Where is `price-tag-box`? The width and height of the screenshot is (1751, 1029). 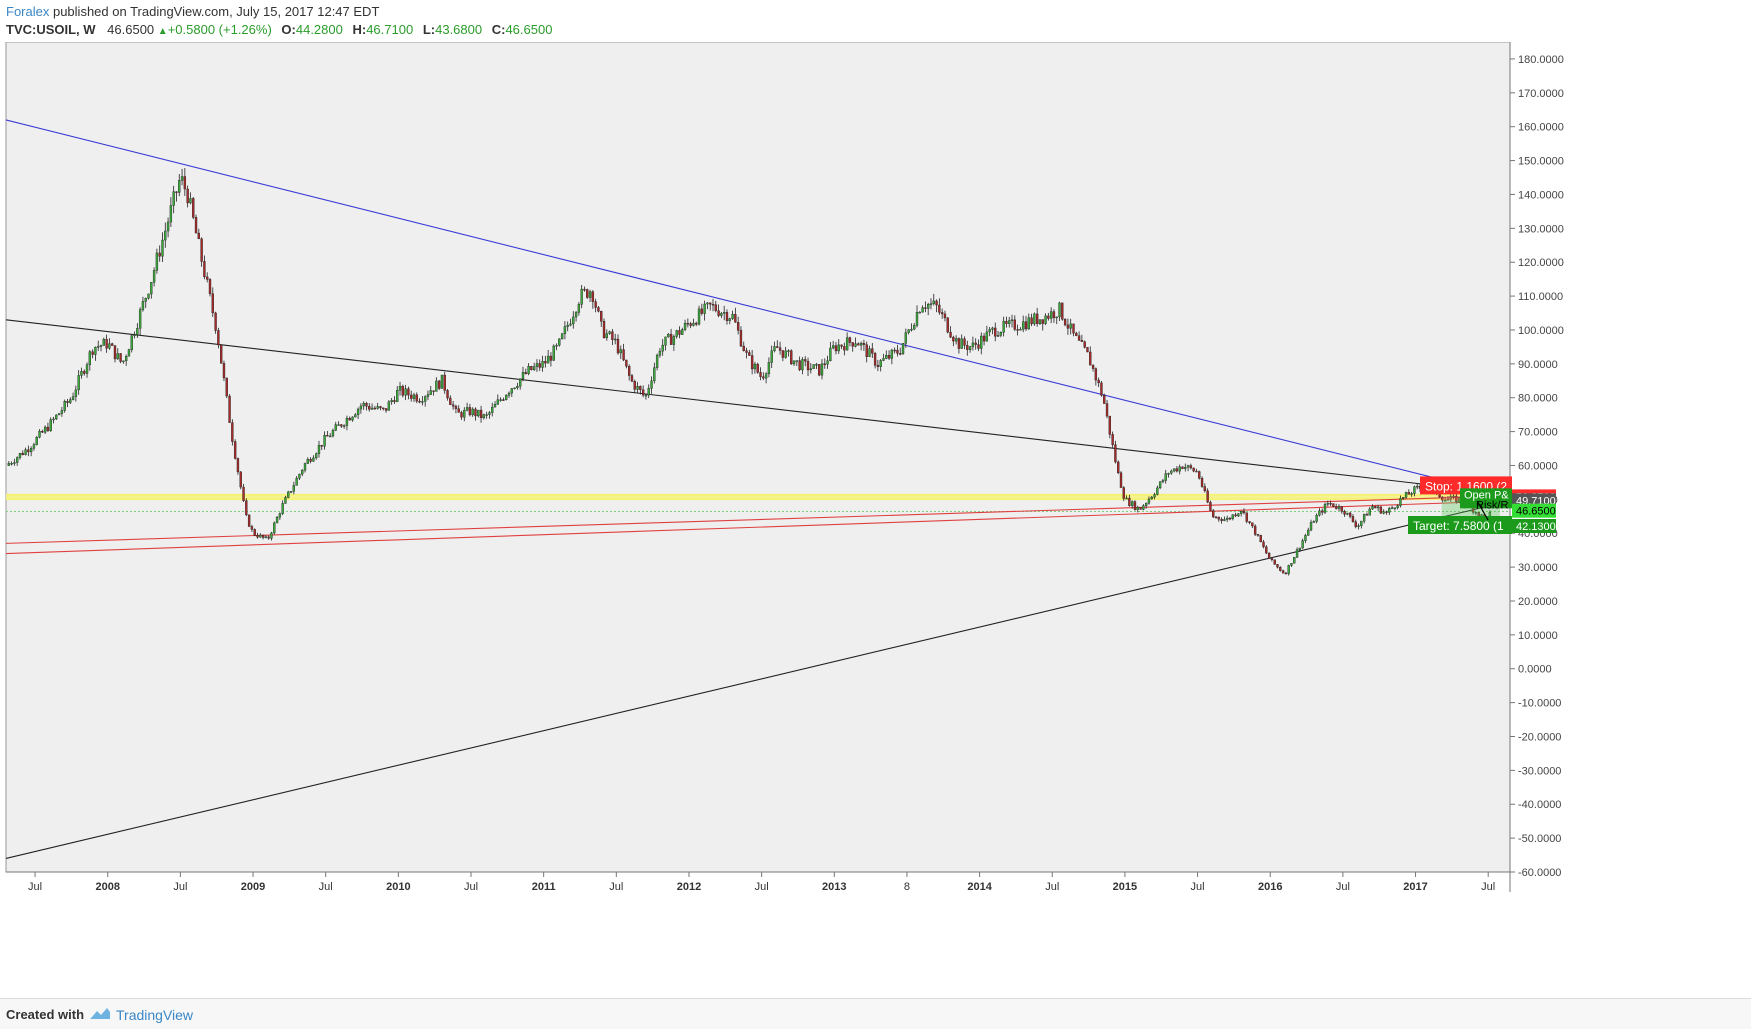
price-tag-box is located at coordinates (1534, 510).